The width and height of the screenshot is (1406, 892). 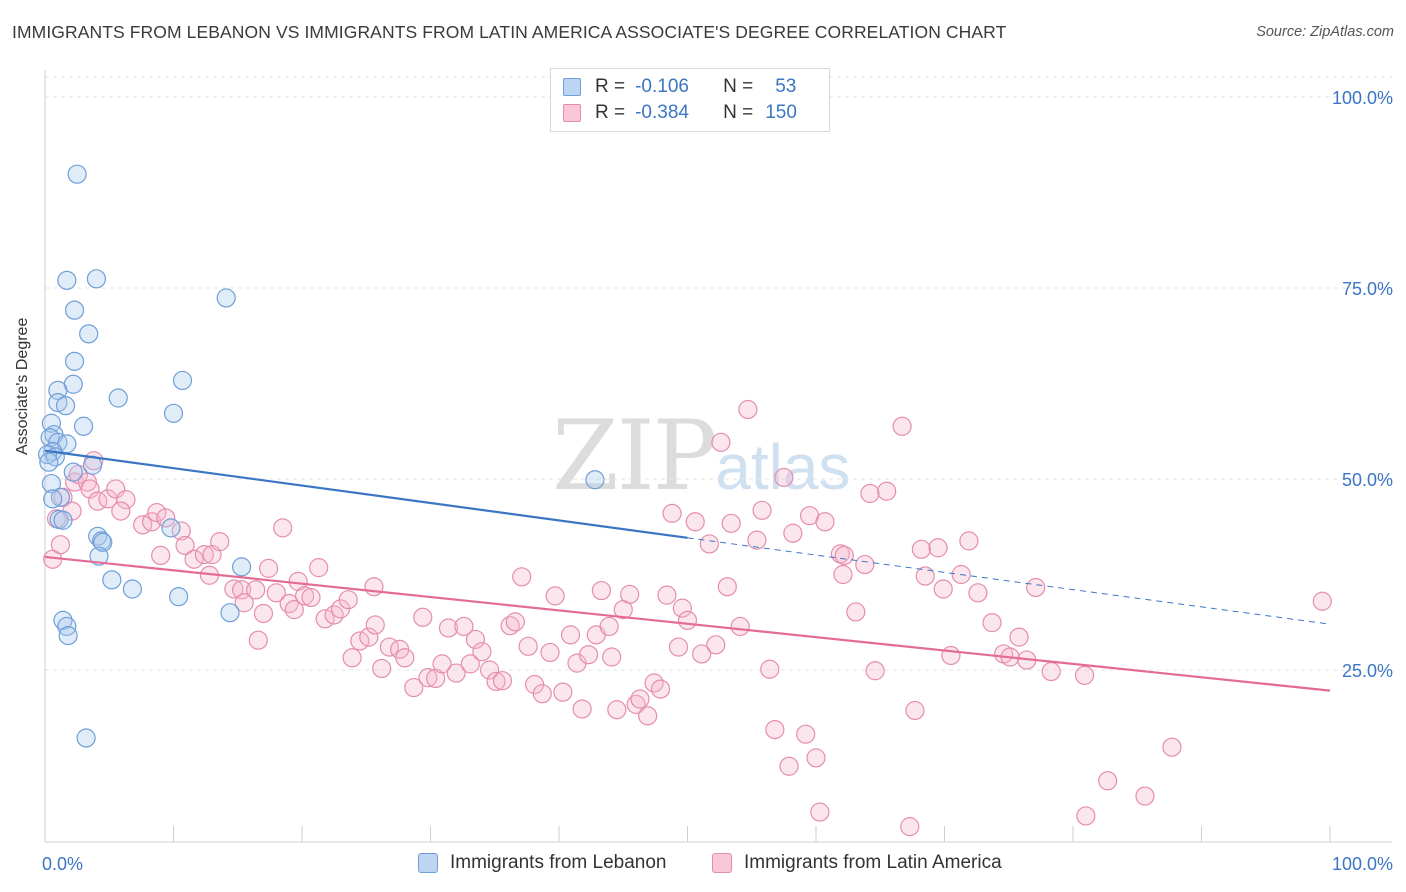 What do you see at coordinates (662, 112) in the screenshot?
I see `legend-r-value-latin-america: -0.384` at bounding box center [662, 112].